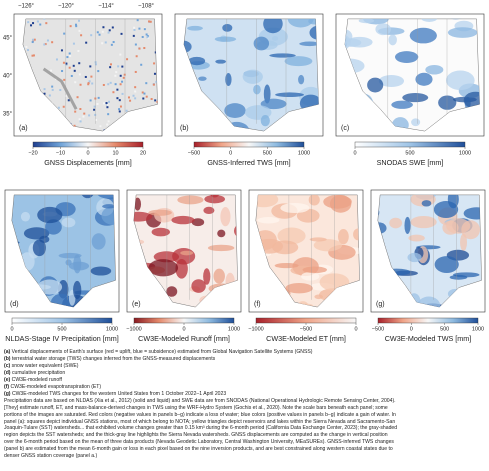 This screenshot has height=471, width=489. What do you see at coordinates (7, 372) in the screenshot?
I see `caption-item-label: (d)` at bounding box center [7, 372].